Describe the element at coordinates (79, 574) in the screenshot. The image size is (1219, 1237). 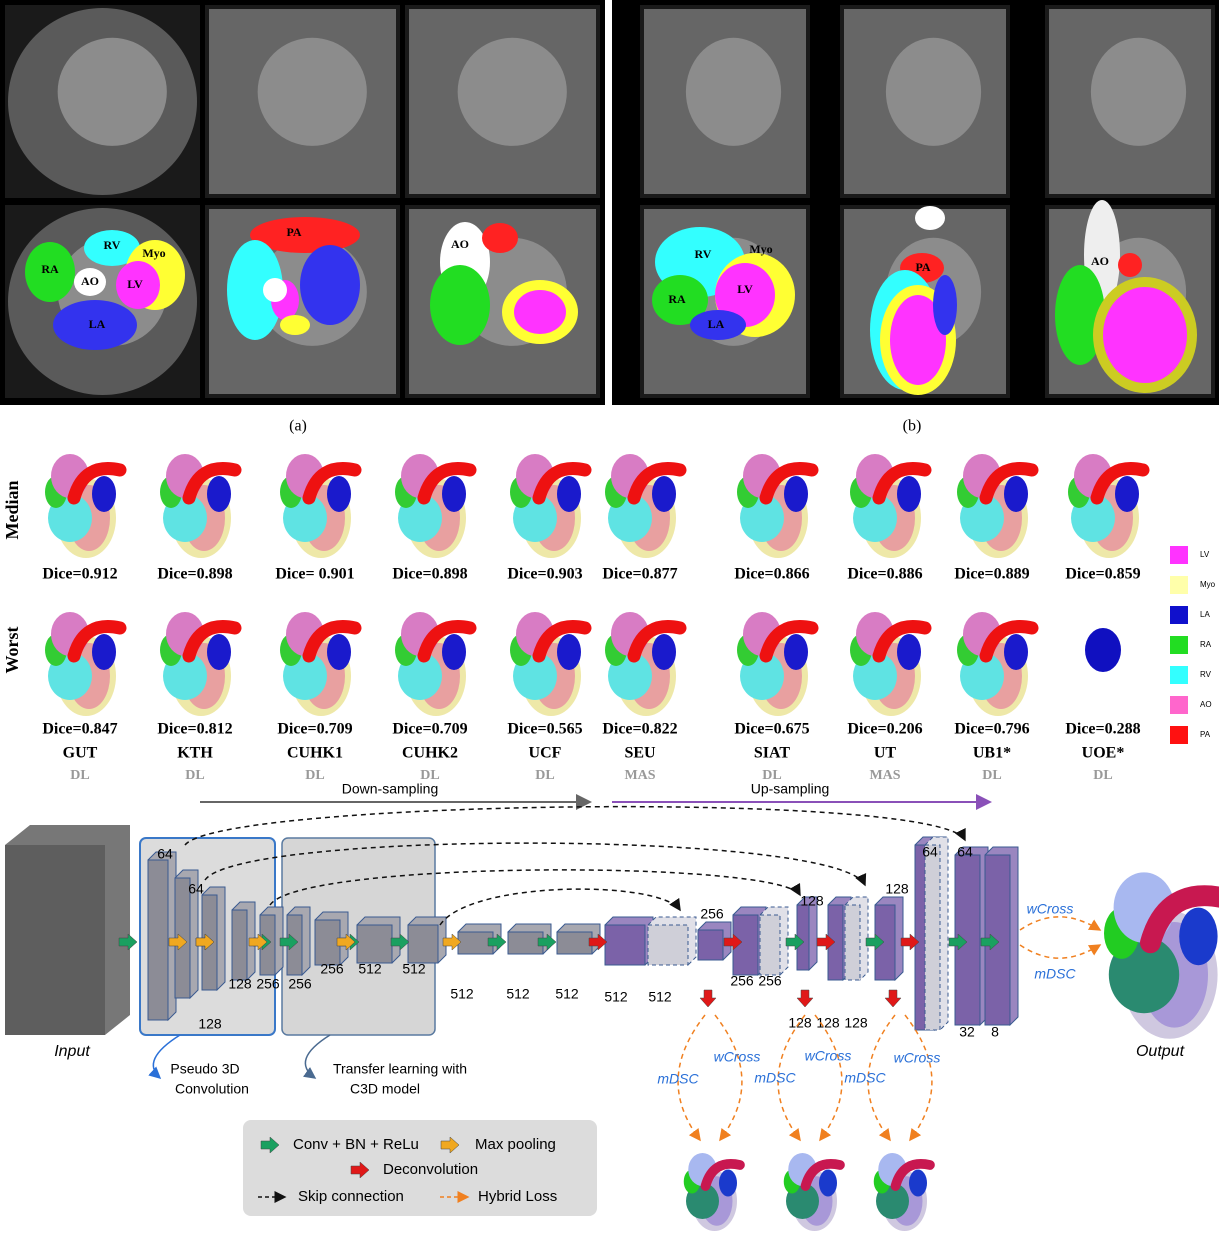
I see `dice-score: Dice=0.912` at that location.